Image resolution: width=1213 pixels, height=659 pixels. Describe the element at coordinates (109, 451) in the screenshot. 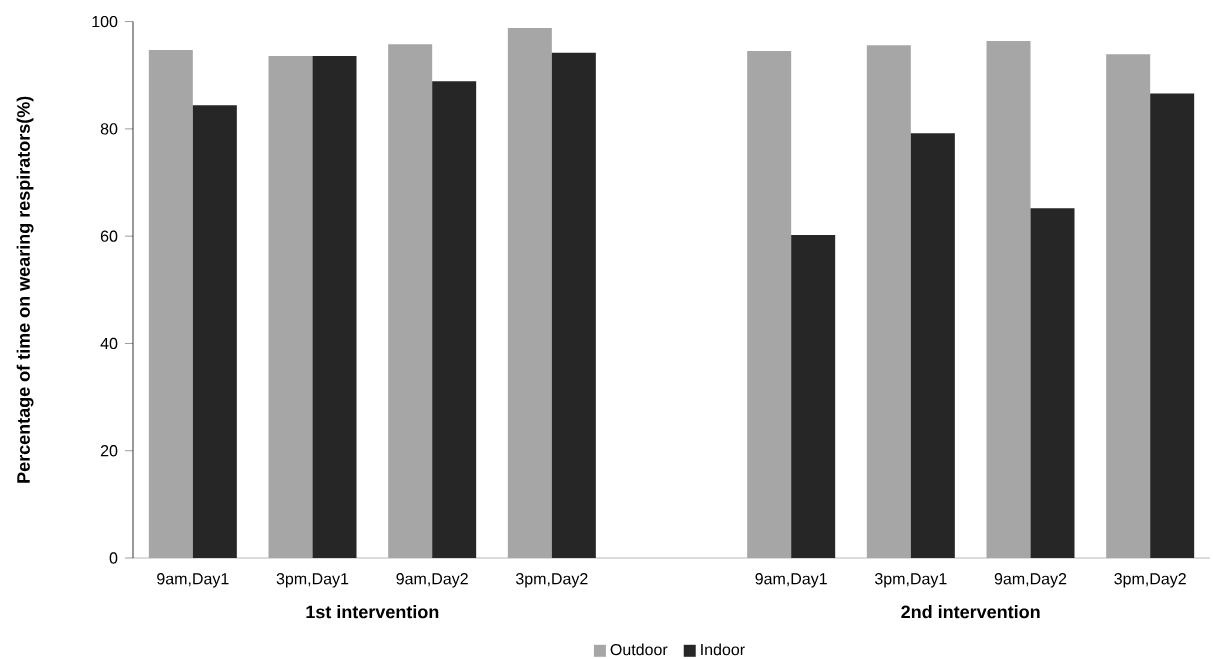

I see `y-tick-label: 20` at that location.